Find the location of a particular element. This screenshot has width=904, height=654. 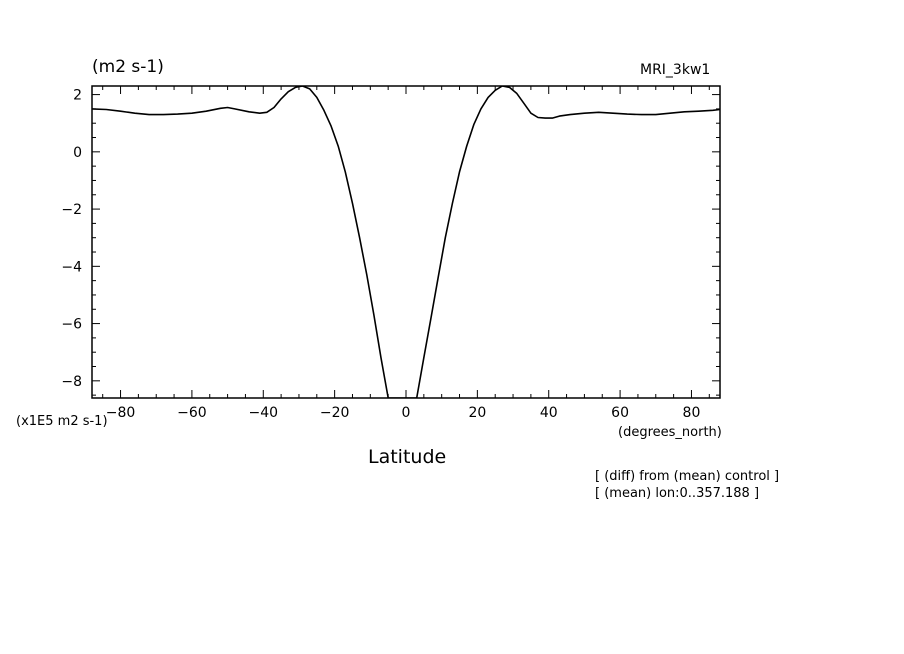

x-tick-label: 60 is located at coordinates (620, 413).